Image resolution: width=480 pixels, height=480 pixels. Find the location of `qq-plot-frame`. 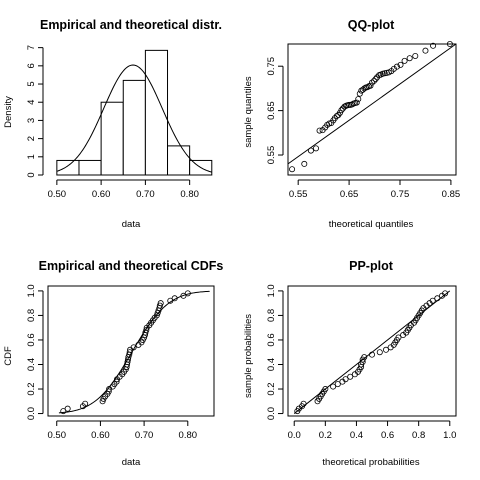

qq-plot-frame is located at coordinates (372, 109).